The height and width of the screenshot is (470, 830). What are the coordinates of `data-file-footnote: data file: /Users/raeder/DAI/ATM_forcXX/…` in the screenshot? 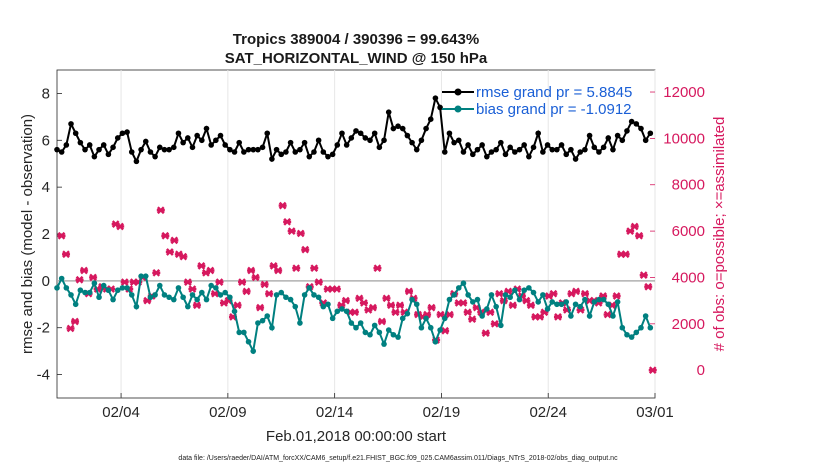 It's located at (398, 458).